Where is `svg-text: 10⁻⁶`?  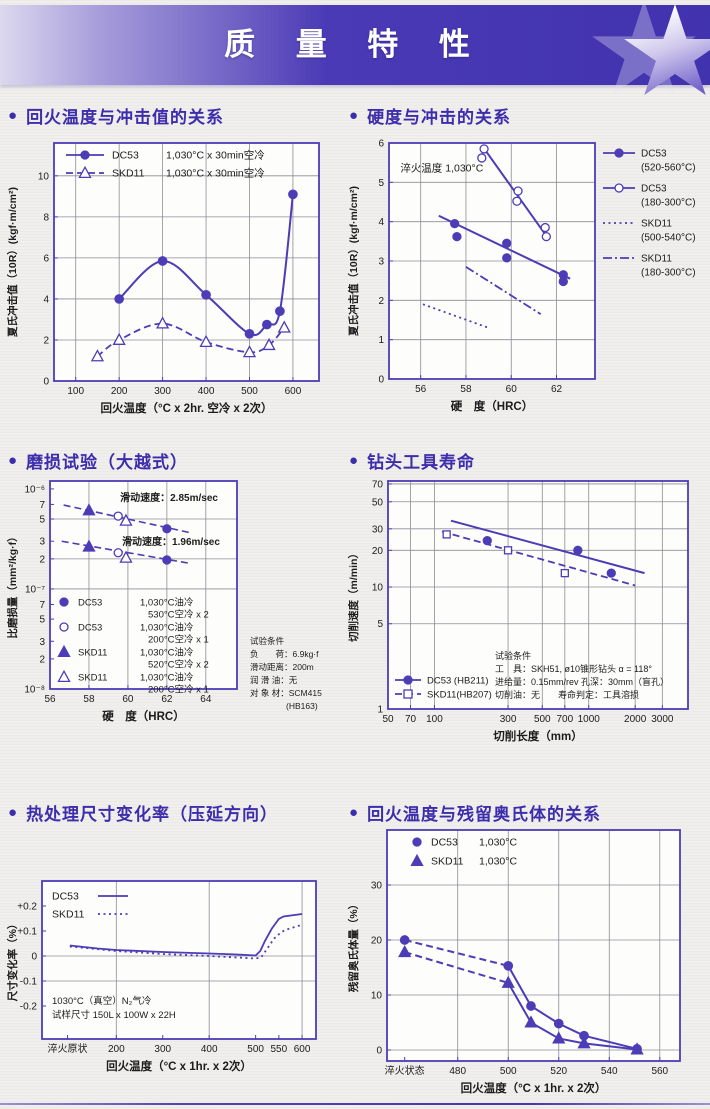
svg-text: 10⁻⁶ is located at coordinates (34, 489).